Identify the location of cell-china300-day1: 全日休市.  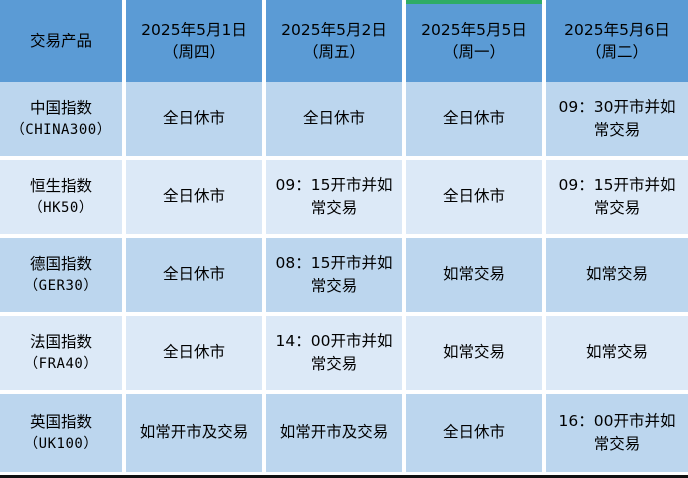
(196, 121).